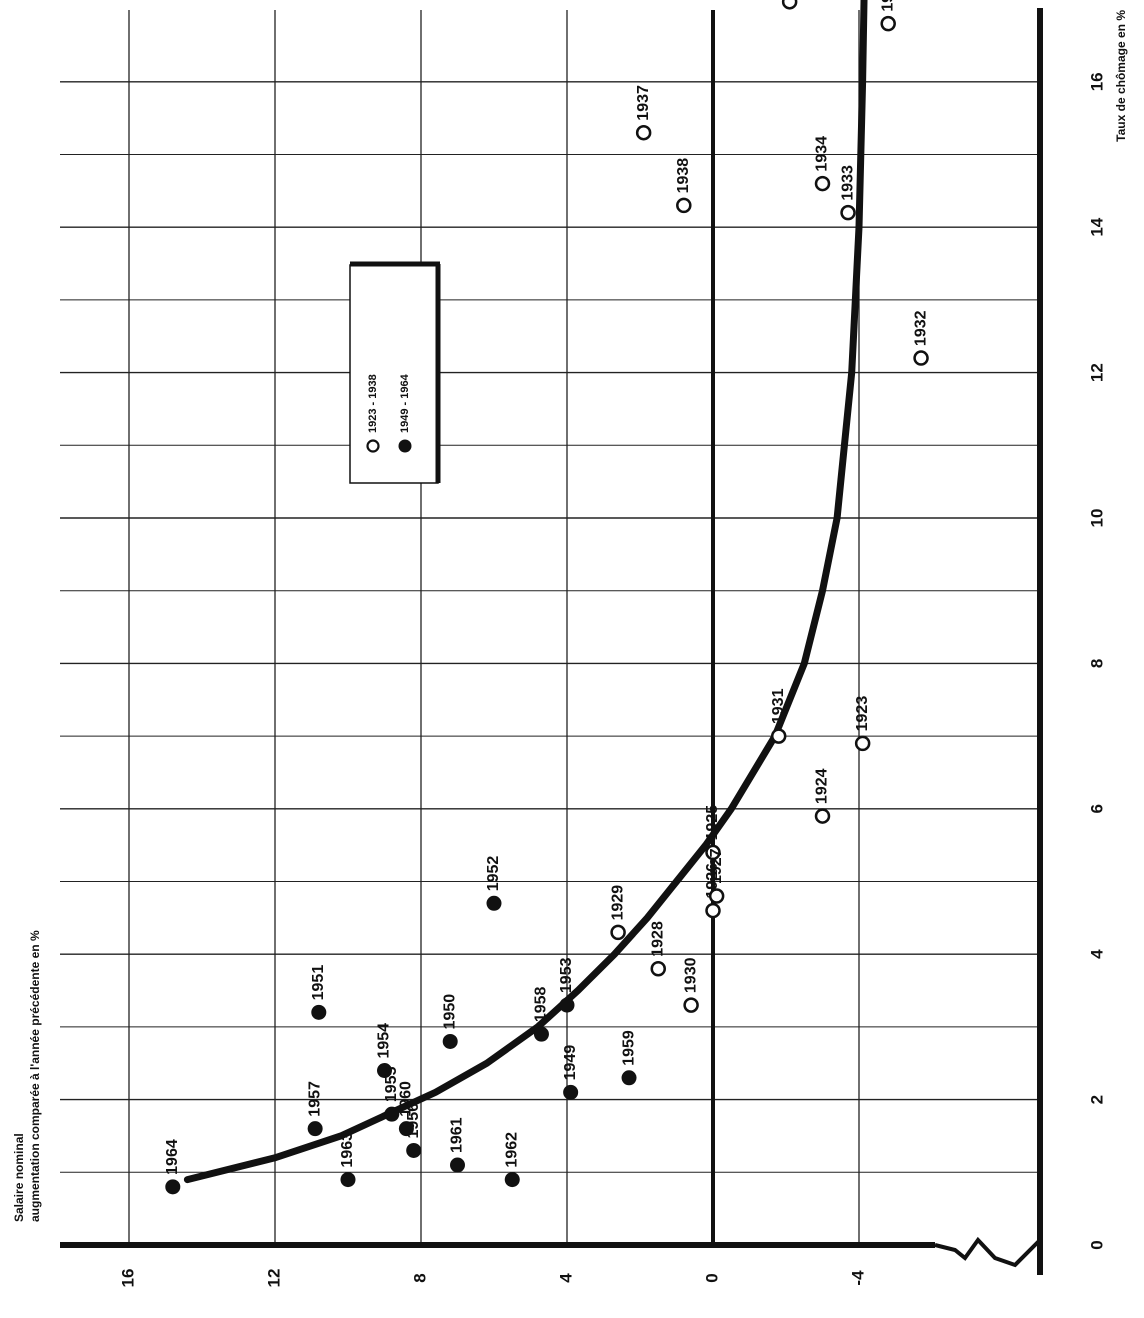  What do you see at coordinates (920, 328) in the screenshot?
I see `point-label: 1932` at bounding box center [920, 328].